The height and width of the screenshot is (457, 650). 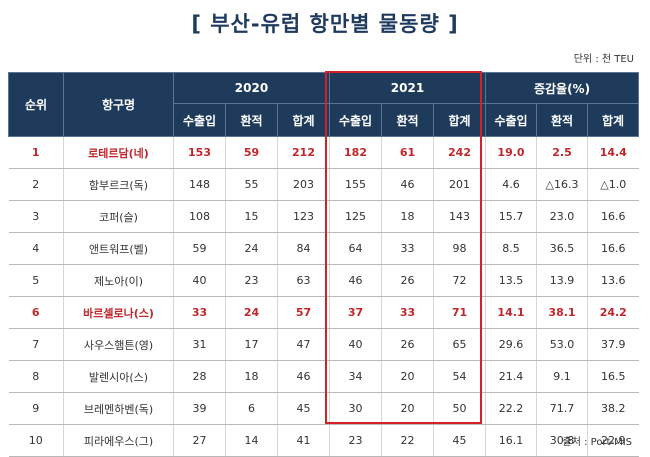 What do you see at coordinates (459, 408) in the screenshot?
I see `value-cell: 50` at bounding box center [459, 408].